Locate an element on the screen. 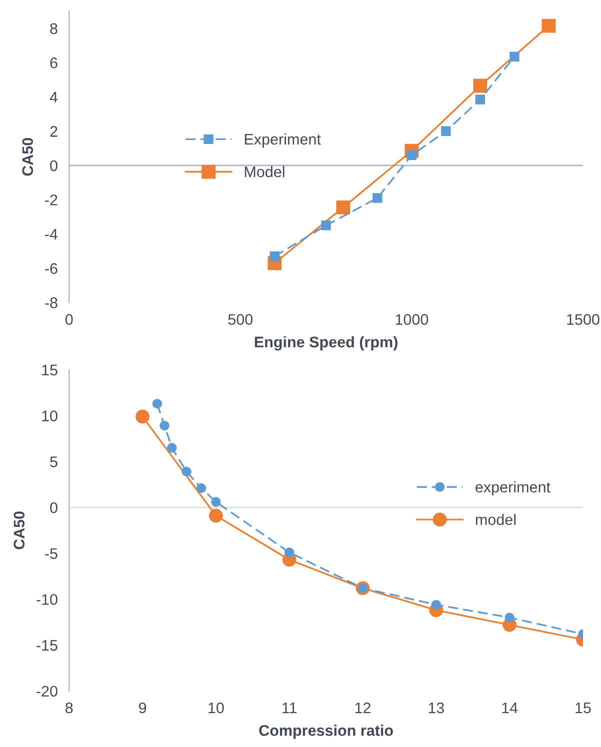 This screenshot has height=747, width=601. y-tick-label: -6 is located at coordinates (51, 268).